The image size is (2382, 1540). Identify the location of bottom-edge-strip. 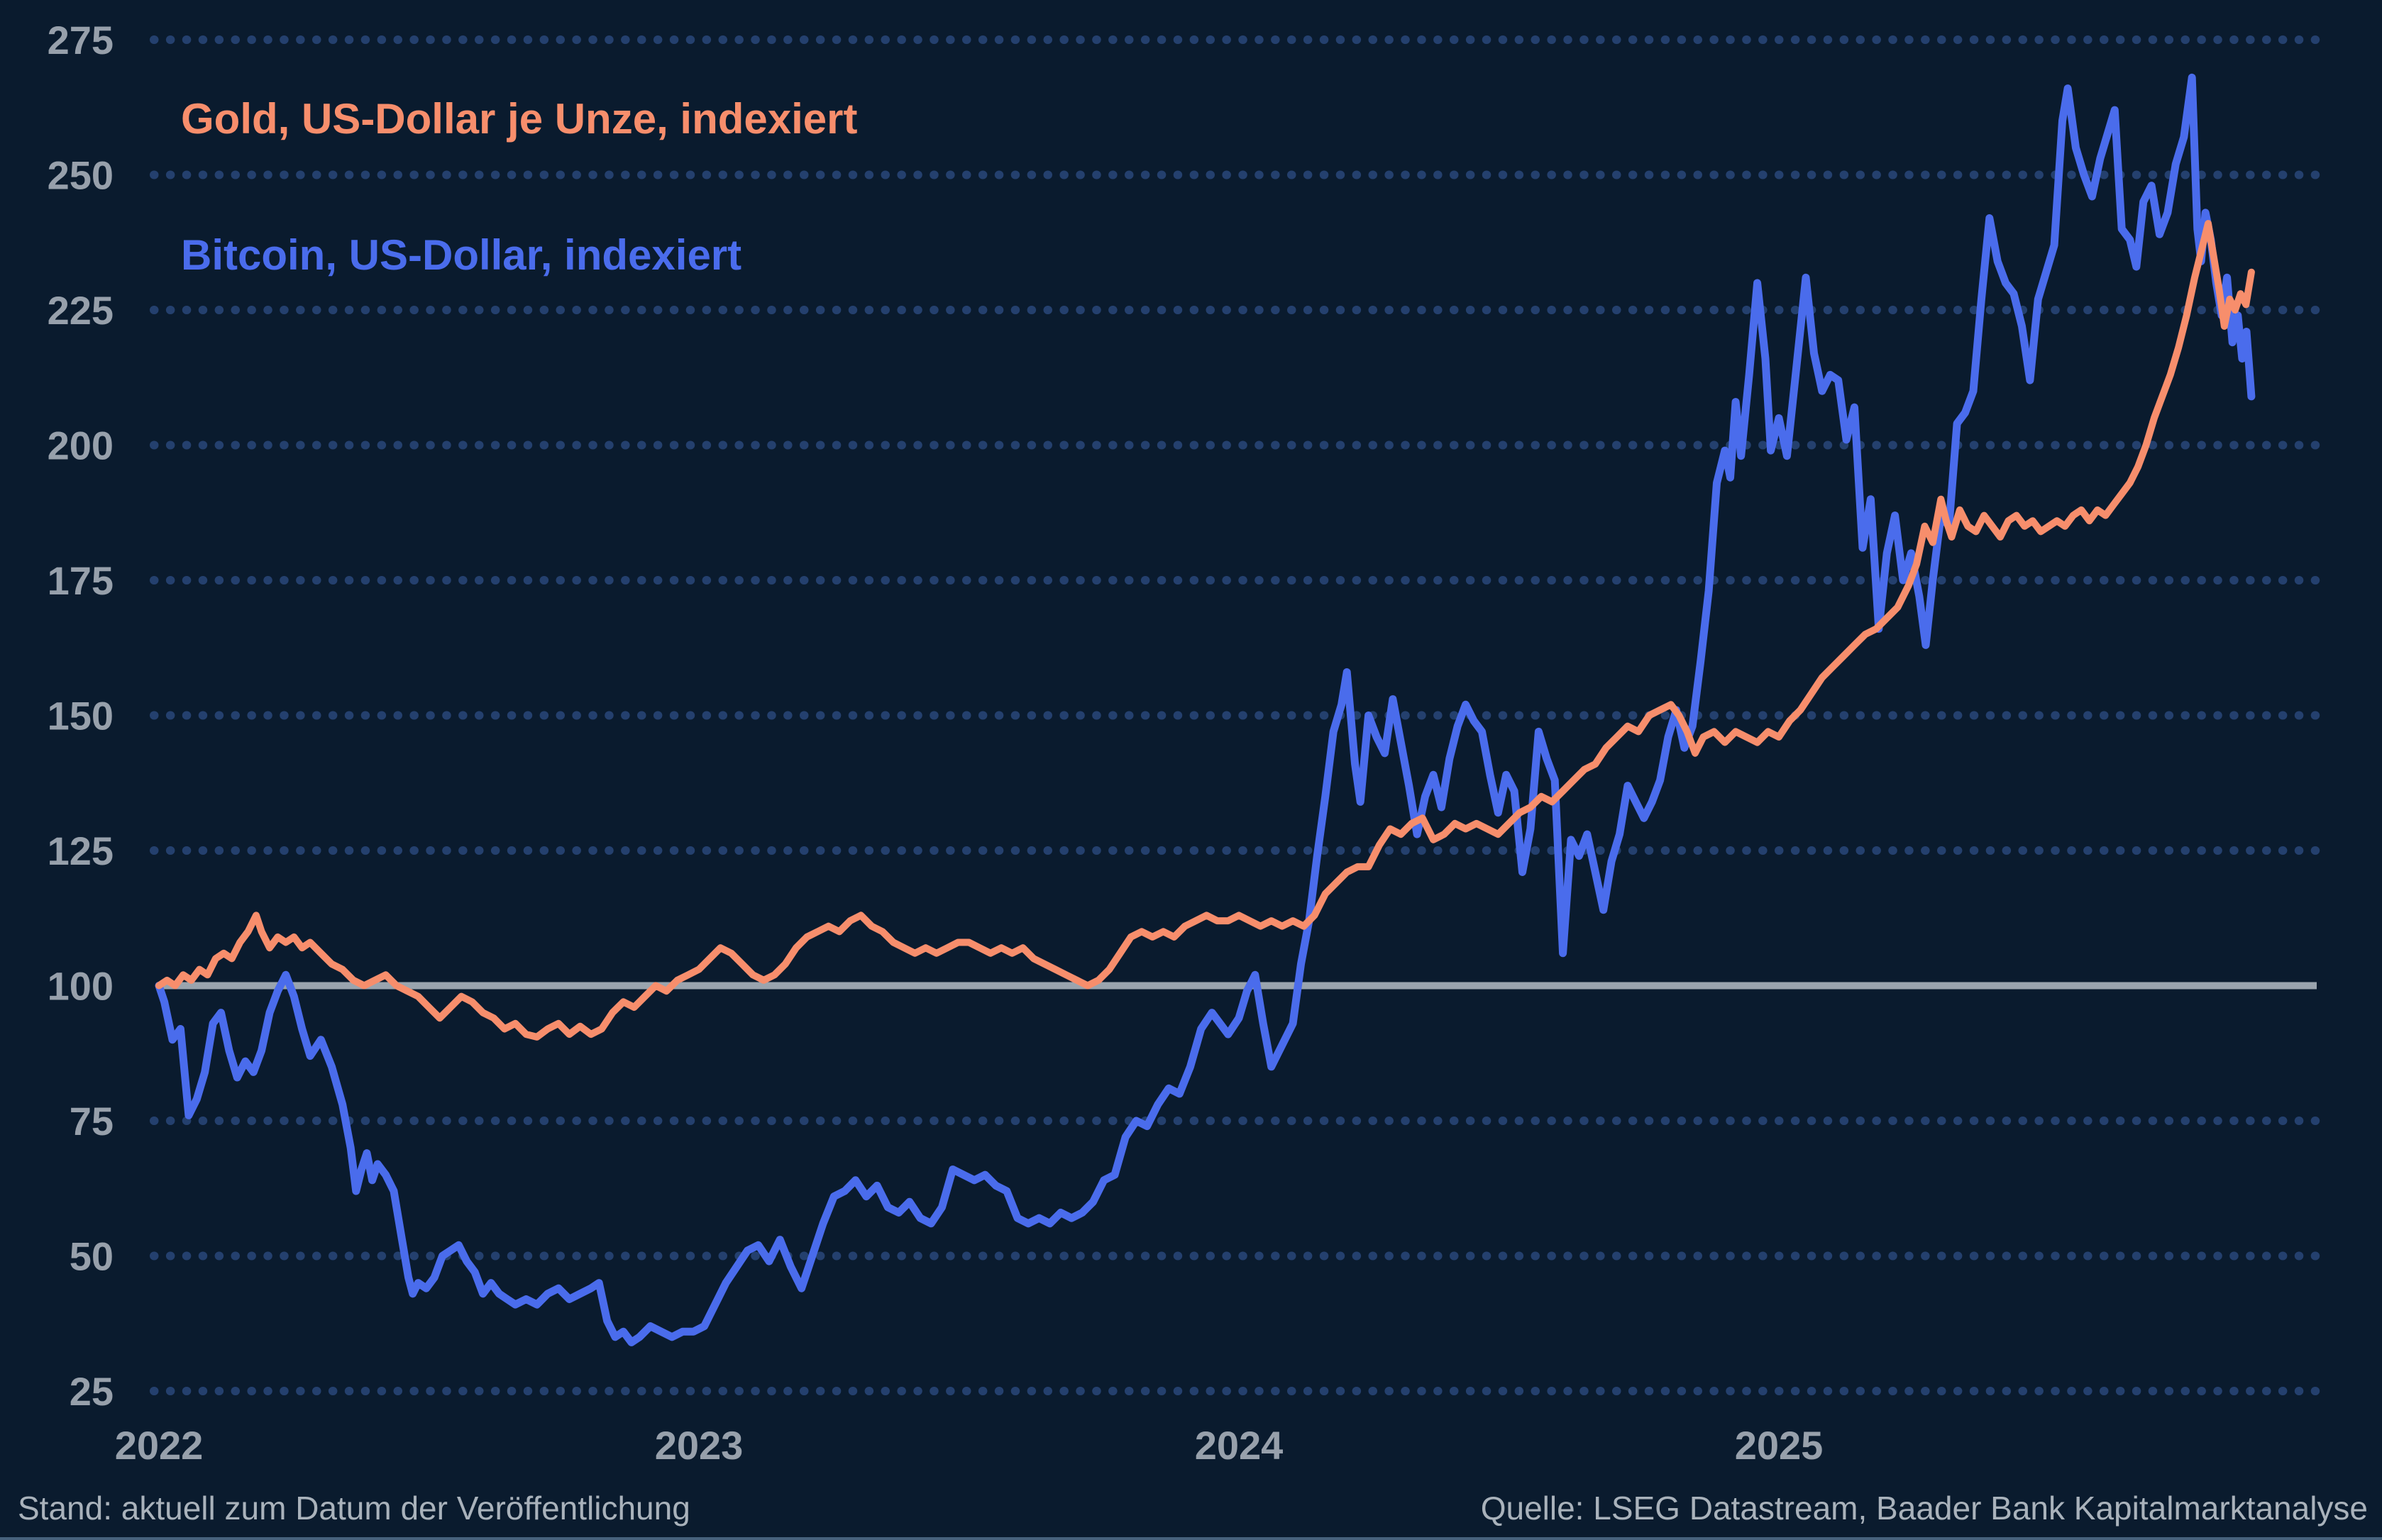
(1191, 1538).